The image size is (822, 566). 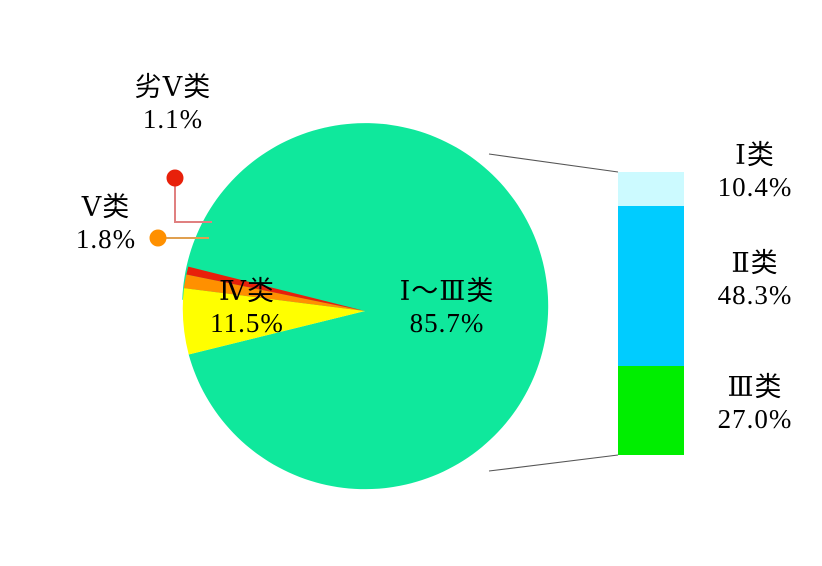 I want to click on leader-marker-v, so click(x=158, y=238).